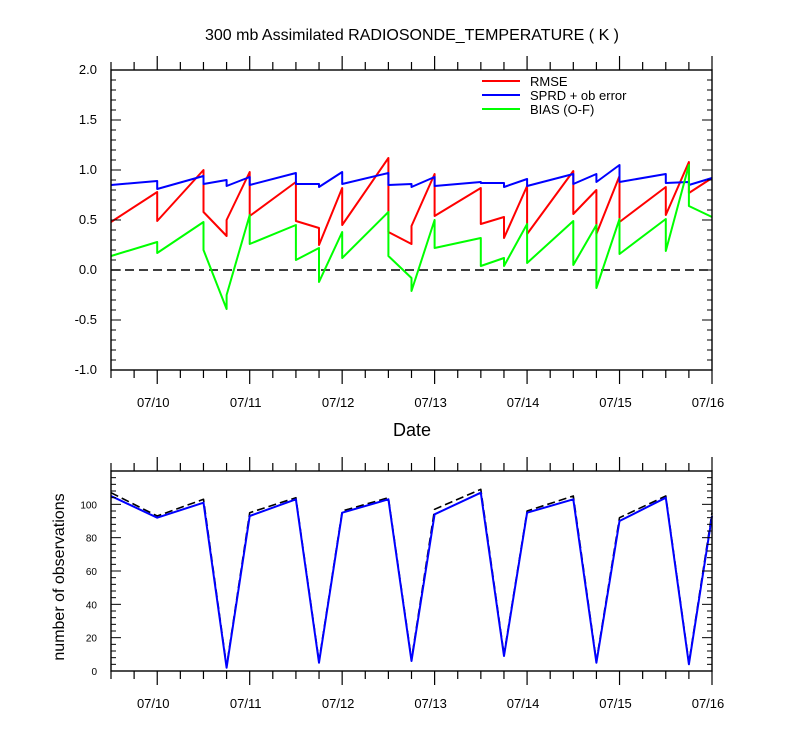 The height and width of the screenshot is (750, 800). What do you see at coordinates (578, 95) in the screenshot?
I see `legend-label-sprd-ob-error: SPRD + ob error` at bounding box center [578, 95].